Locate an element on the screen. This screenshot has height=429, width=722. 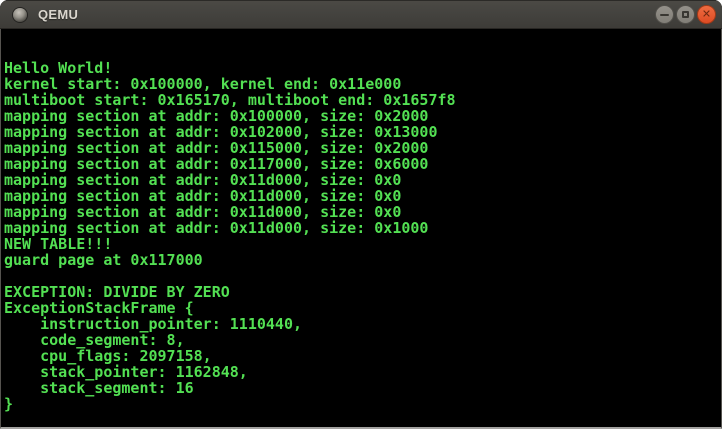
window-title: QEMU is located at coordinates (58, 14).